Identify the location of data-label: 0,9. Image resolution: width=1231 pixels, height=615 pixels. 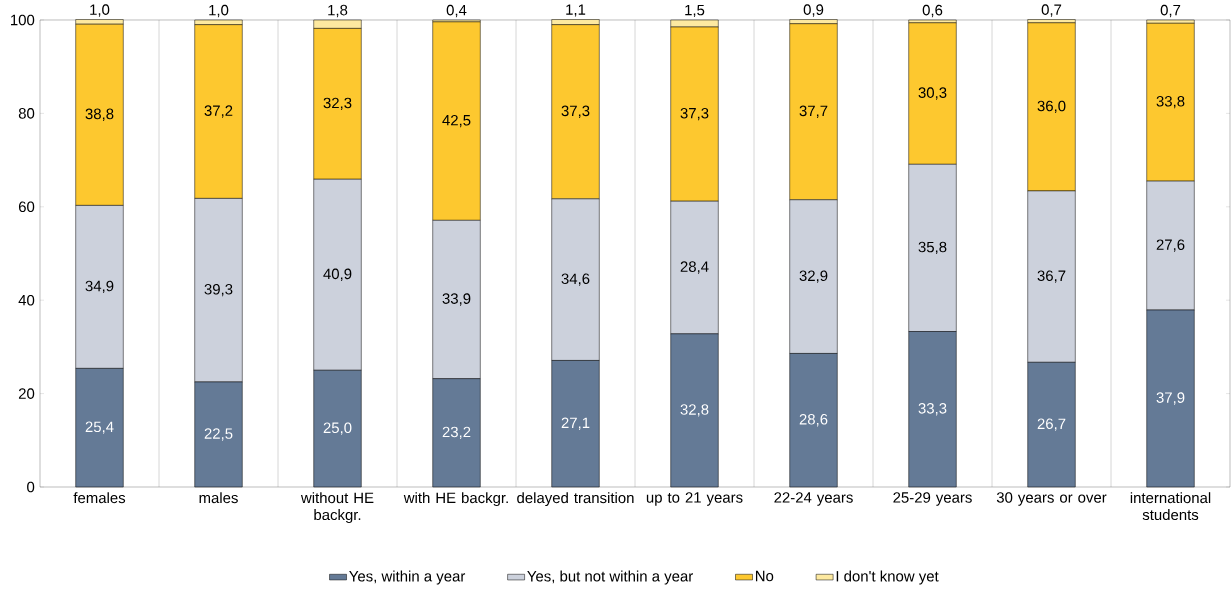
(813, 10).